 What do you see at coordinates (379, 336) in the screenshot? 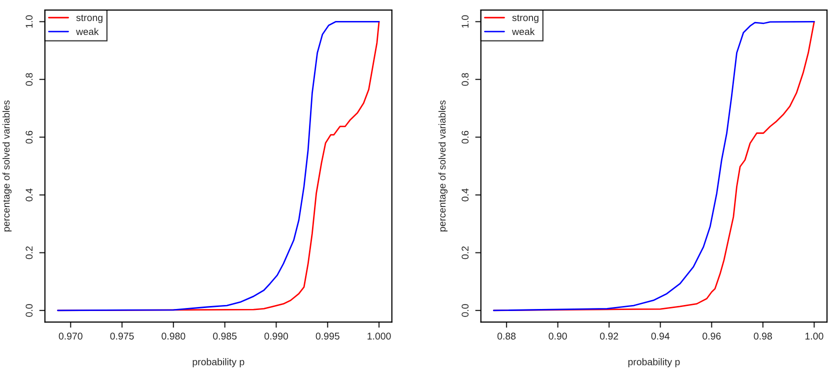
I see `x-tick-label: 1.000` at bounding box center [379, 336].